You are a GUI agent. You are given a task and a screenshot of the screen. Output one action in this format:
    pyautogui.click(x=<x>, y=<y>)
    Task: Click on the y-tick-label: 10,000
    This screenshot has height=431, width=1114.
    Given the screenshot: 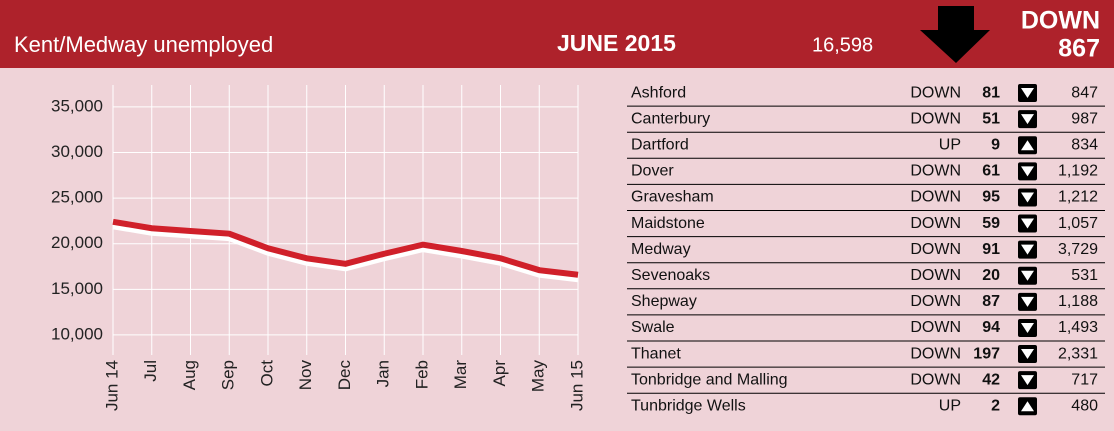 What is the action you would take?
    pyautogui.click(x=77, y=333)
    